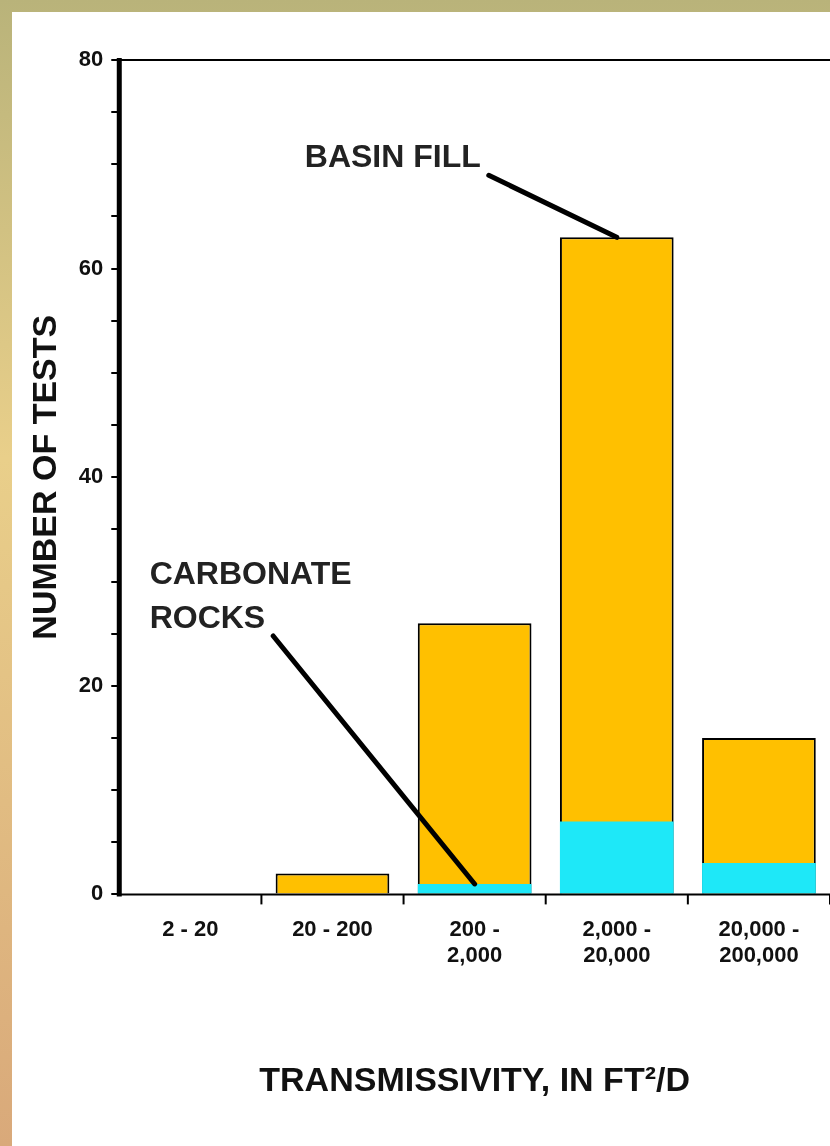  I want to click on y-tick-label: 20, so click(91, 684).